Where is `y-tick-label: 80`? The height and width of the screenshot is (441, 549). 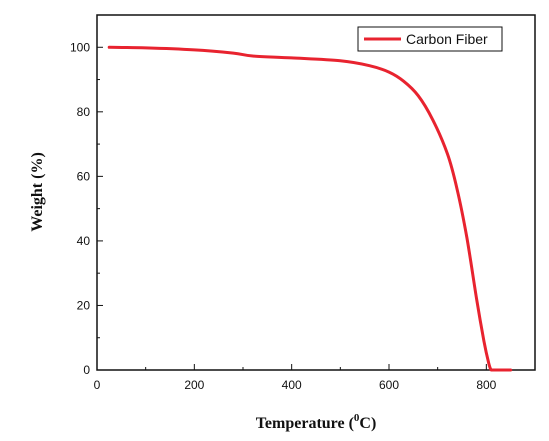 y-tick-label: 80 is located at coordinates (84, 112).